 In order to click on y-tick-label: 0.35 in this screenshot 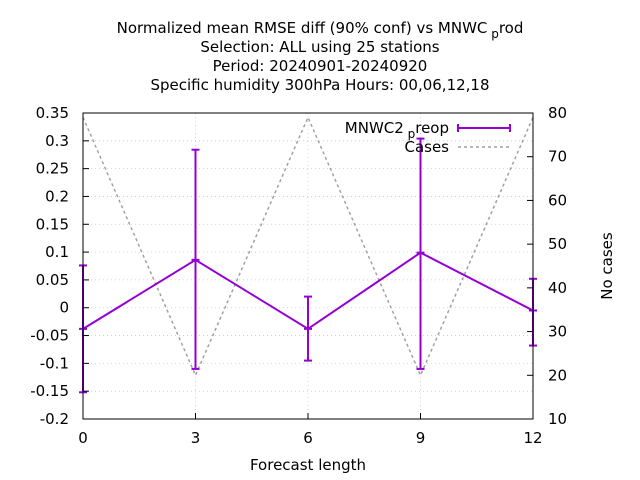, I will do `click(52, 113)`.